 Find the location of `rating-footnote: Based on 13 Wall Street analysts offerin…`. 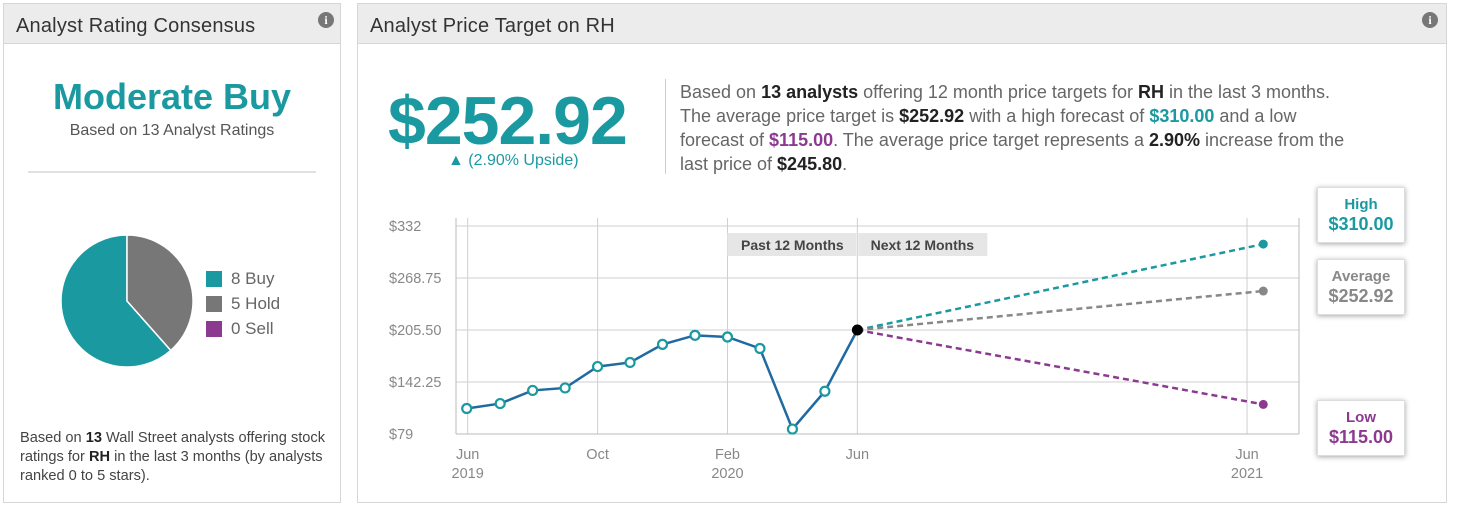

rating-footnote: Based on 13 Wall Street analysts offerin… is located at coordinates (177, 457).